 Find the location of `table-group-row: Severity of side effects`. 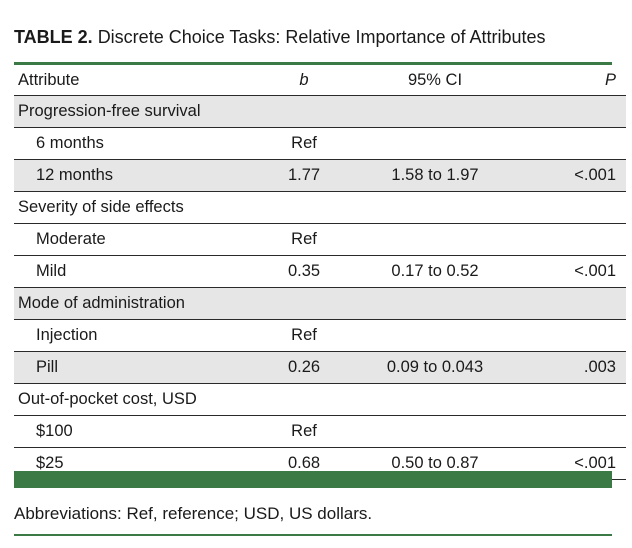

table-group-row: Severity of side effects is located at coordinates (320, 207).